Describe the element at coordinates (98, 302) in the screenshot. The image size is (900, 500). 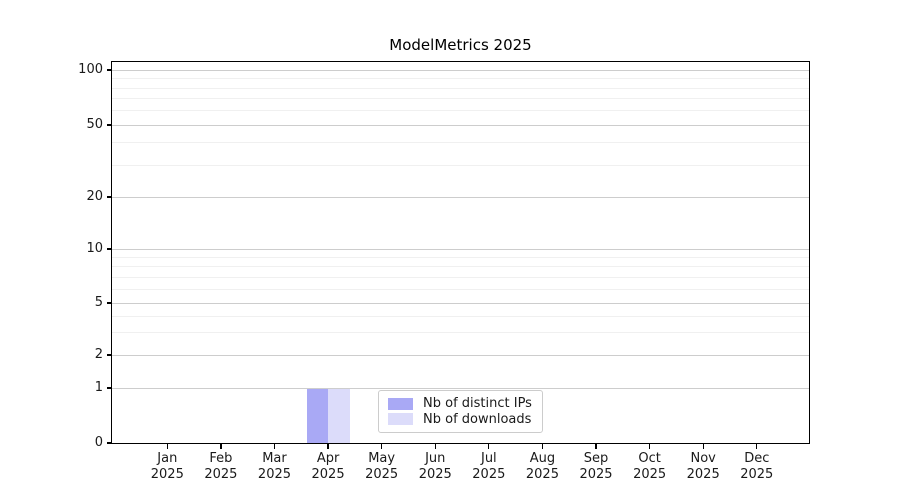
I see `y-tick-label: 5` at that location.